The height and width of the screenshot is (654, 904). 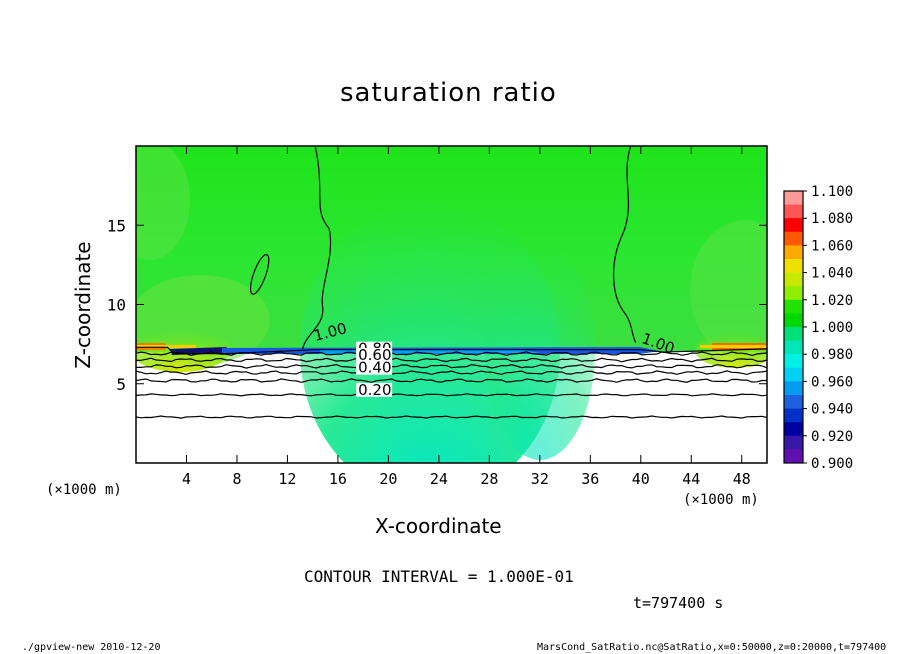 I want to click on contour-label: 0.60, so click(x=374, y=355).